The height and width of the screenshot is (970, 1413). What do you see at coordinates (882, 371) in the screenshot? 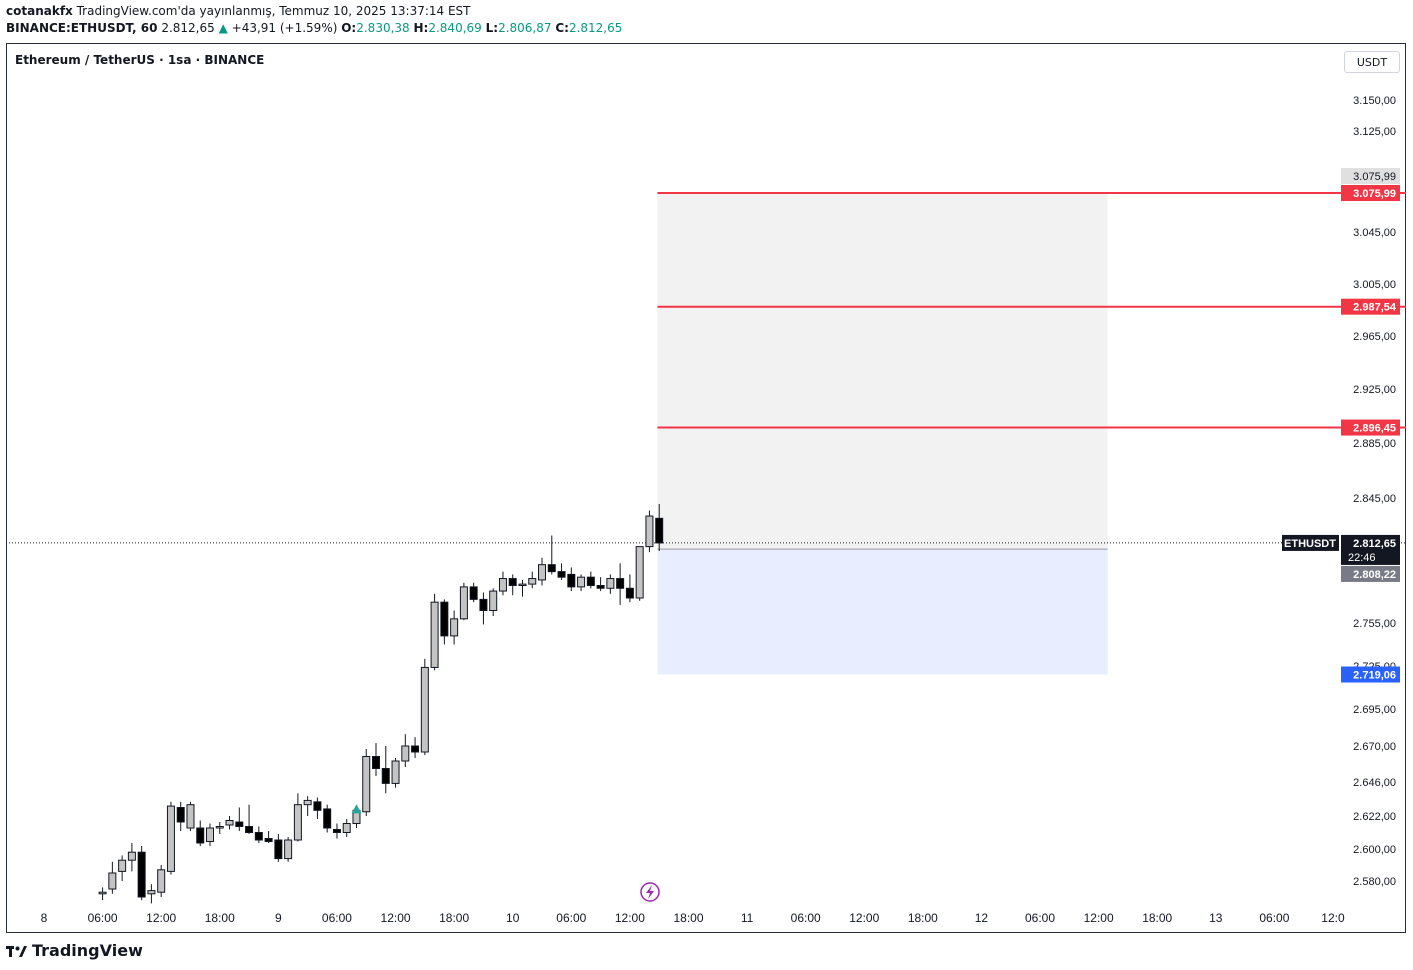
I see `profit-zone` at bounding box center [882, 371].